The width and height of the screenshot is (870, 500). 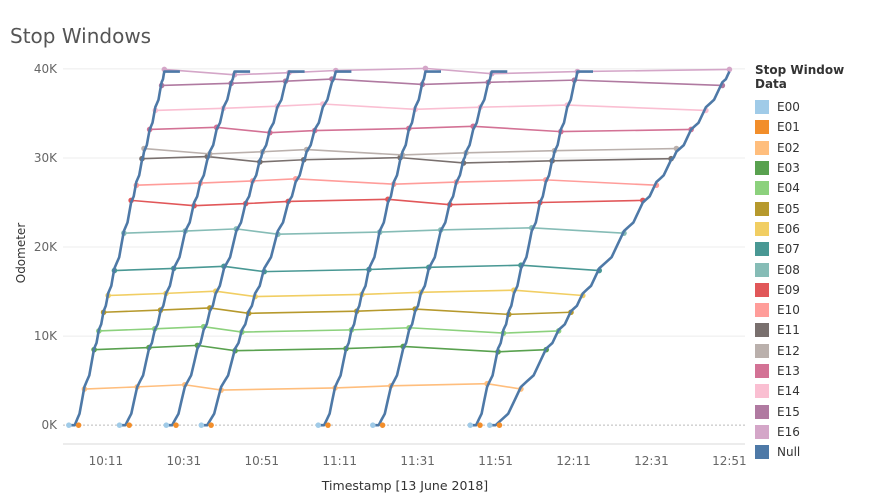 I want to click on legend-label: E06, so click(x=788, y=228).